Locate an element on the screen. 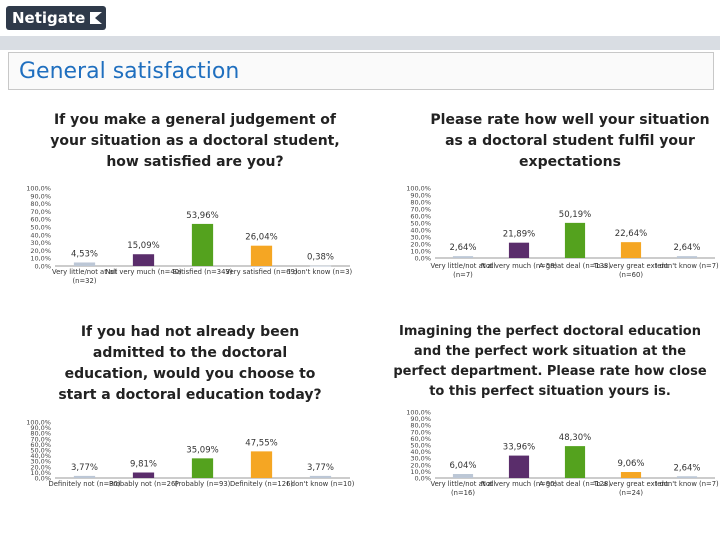  category-label: Probably not (n=26) is located at coordinates (143, 484).